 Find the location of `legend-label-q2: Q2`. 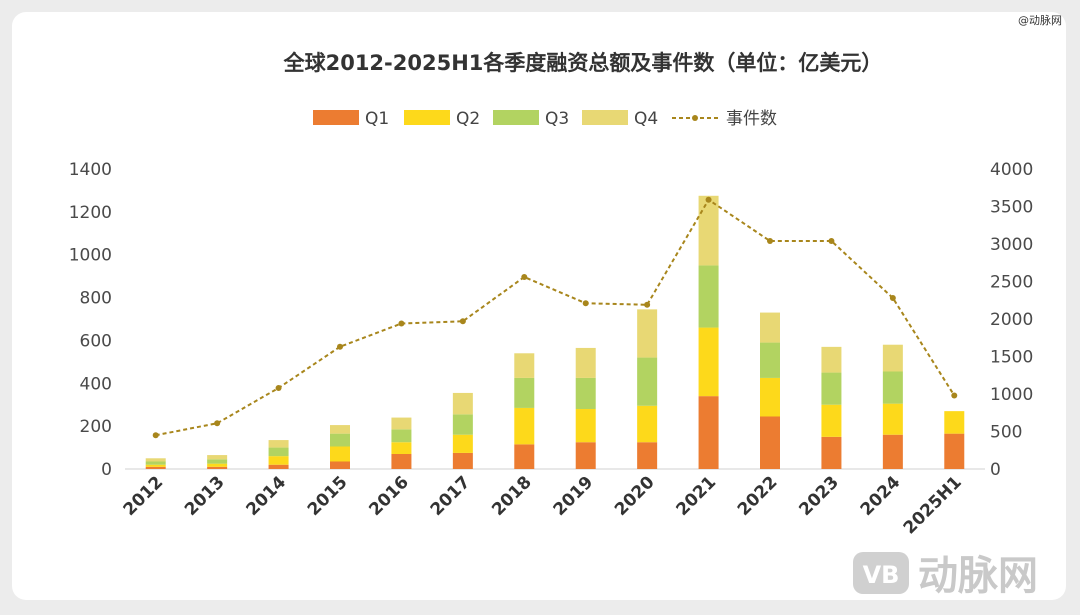

legend-label-q2: Q2 is located at coordinates (468, 119).